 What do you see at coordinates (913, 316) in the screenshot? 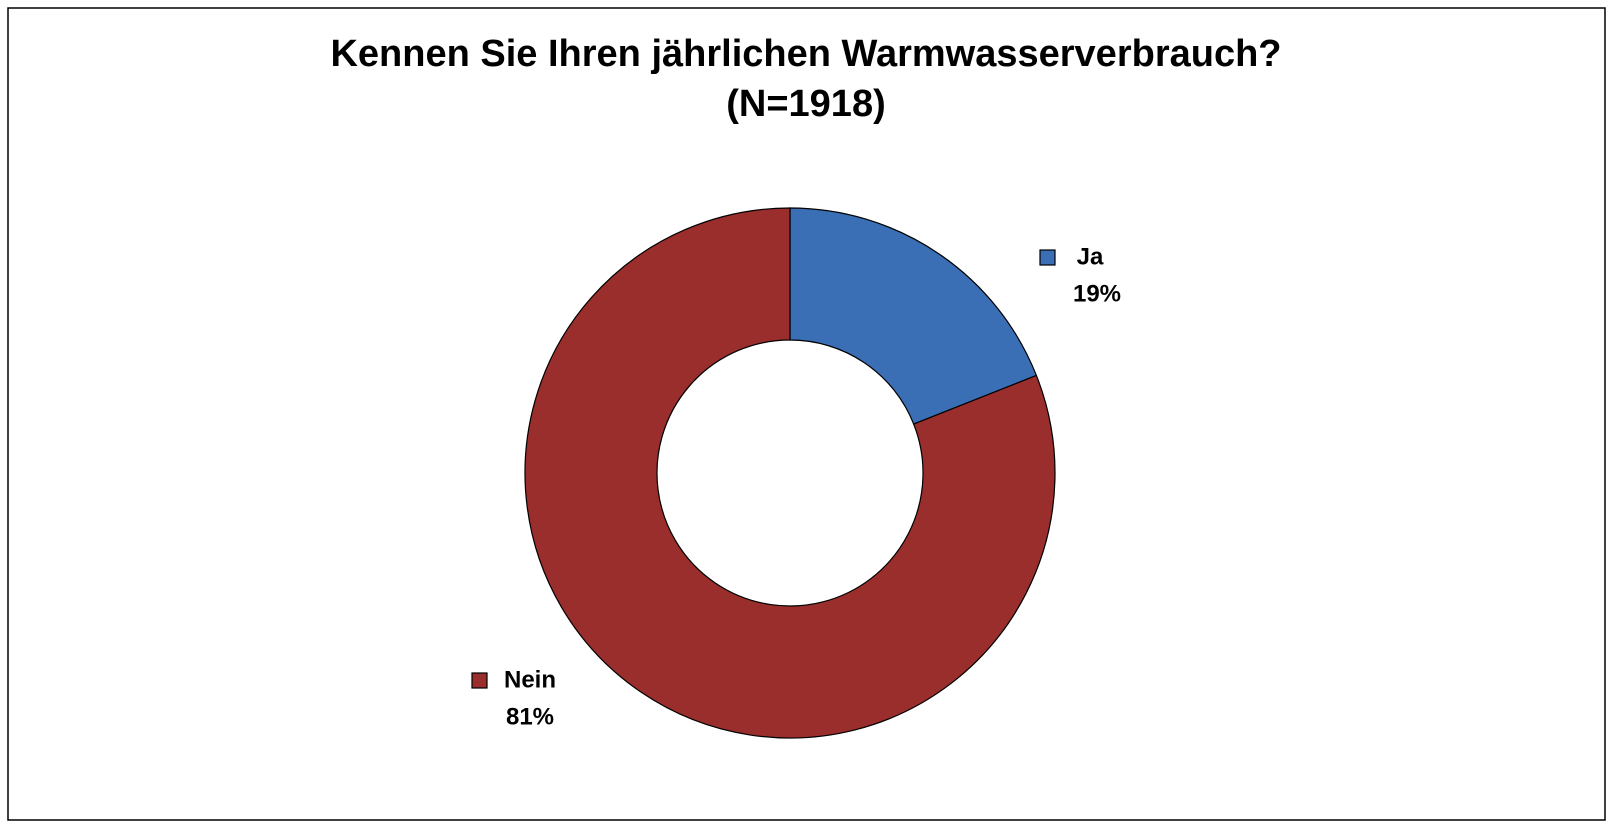
I see `donut-segment` at bounding box center [913, 316].